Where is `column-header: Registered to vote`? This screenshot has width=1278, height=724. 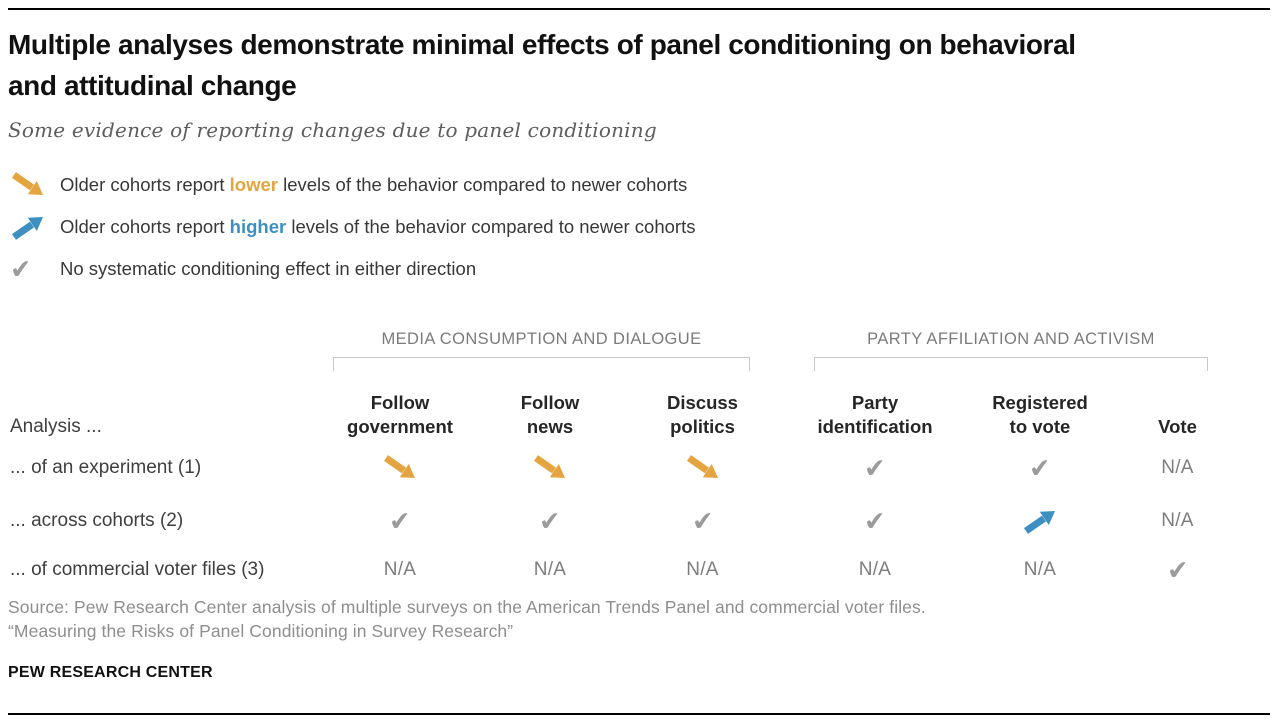 column-header: Registered to vote is located at coordinates (1040, 414).